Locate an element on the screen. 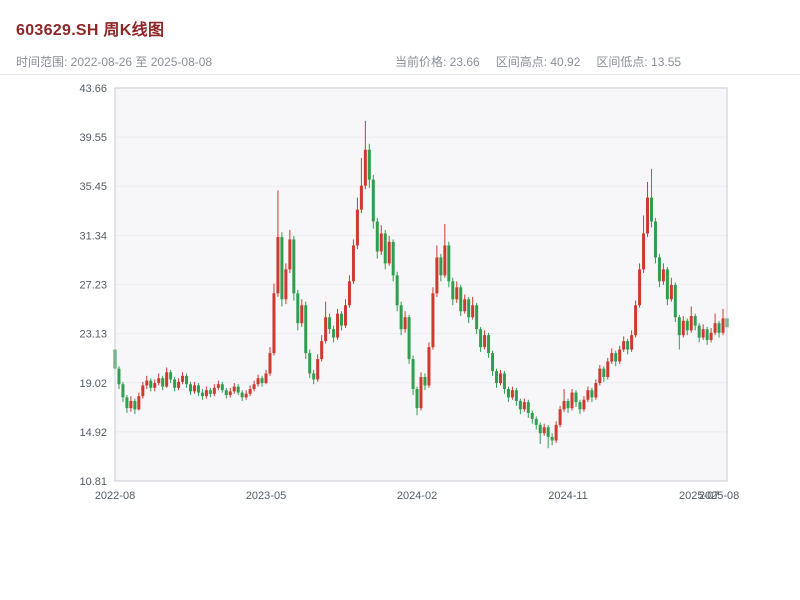 The image size is (800, 600). y-tick-label: 14.92 is located at coordinates (93, 433).